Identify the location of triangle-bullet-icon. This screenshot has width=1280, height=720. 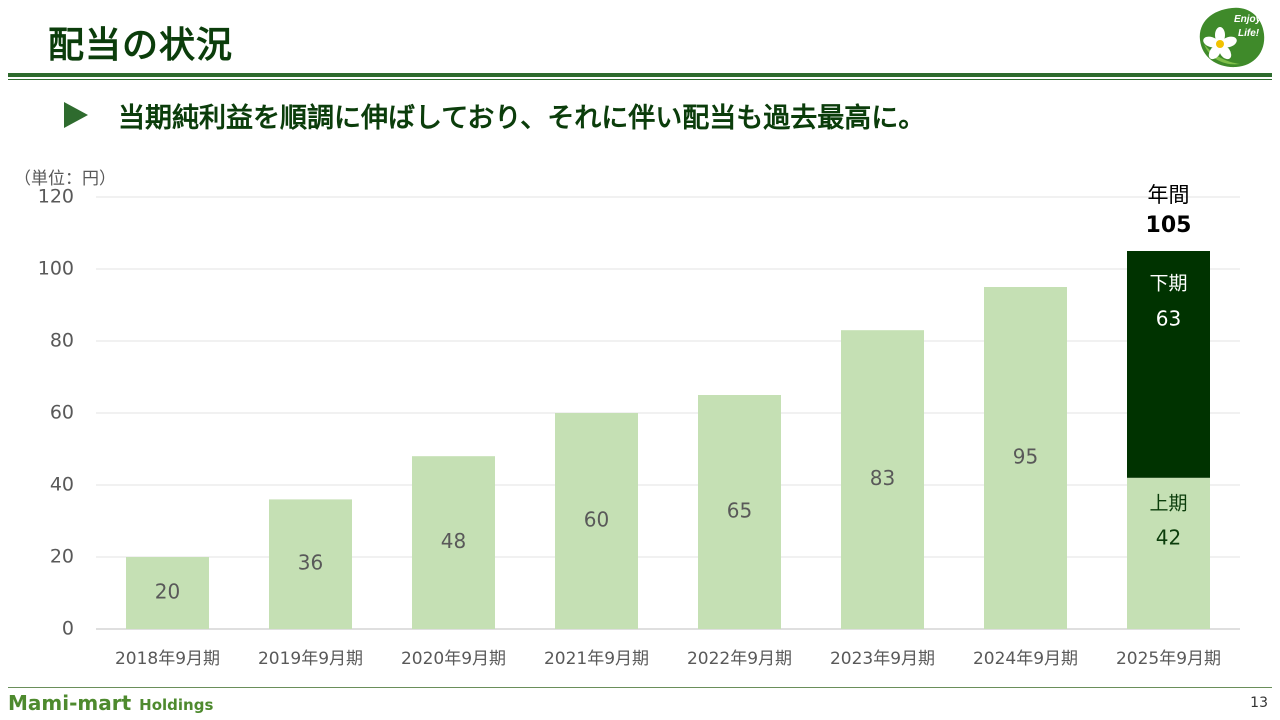
(76, 115).